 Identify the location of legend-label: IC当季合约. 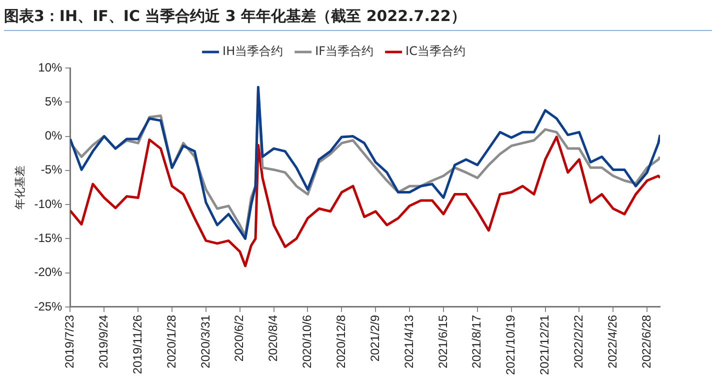
(436, 51).